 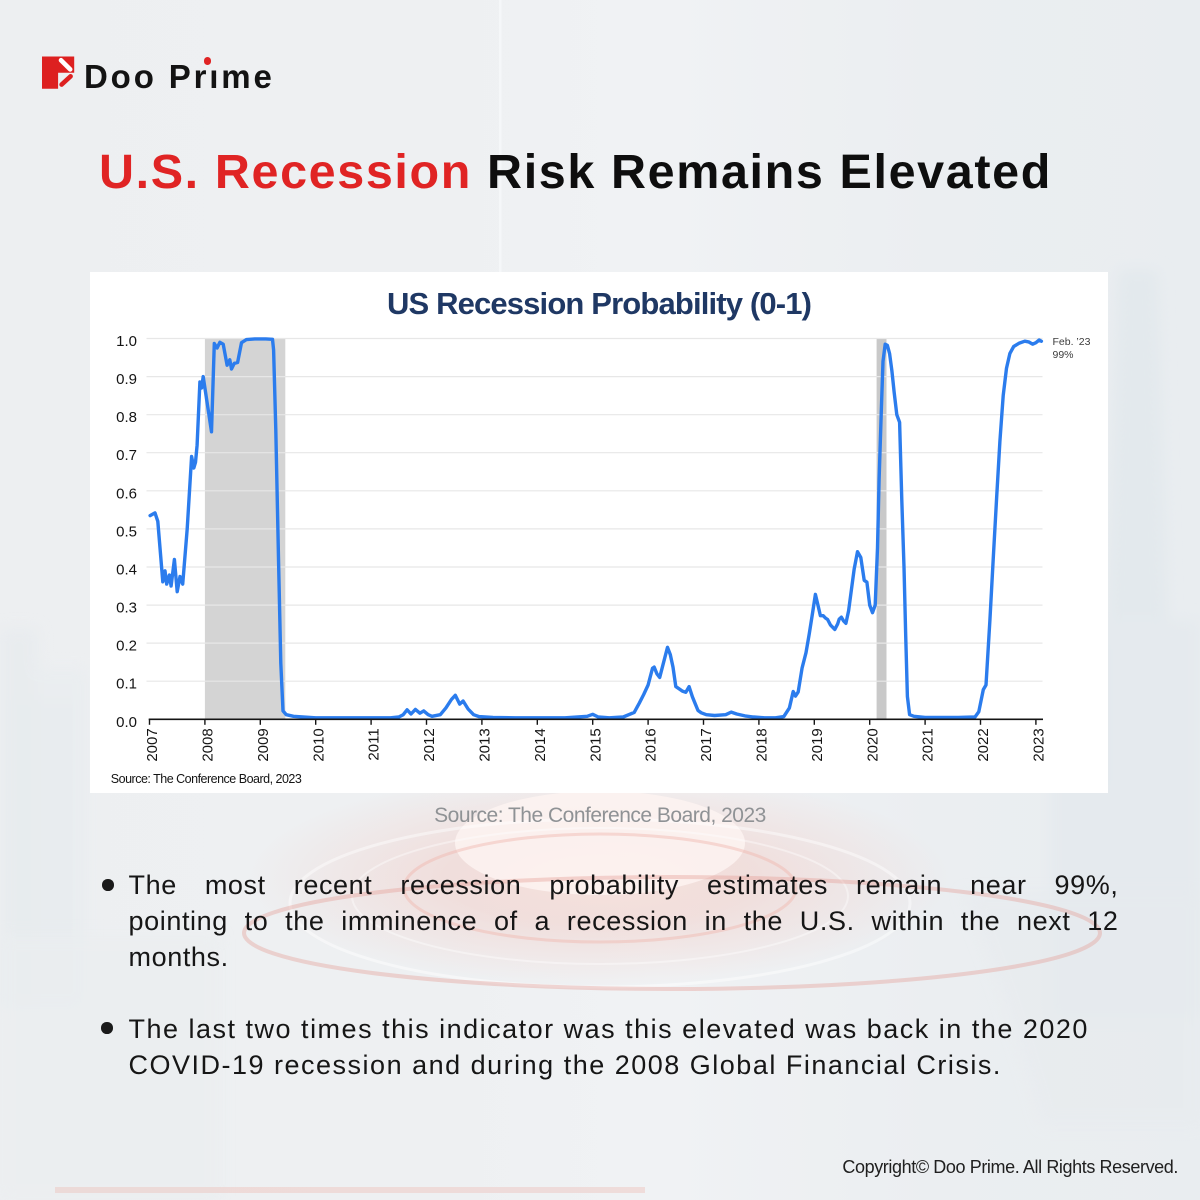 What do you see at coordinates (540, 744) in the screenshot?
I see `svg-text: 2014` at bounding box center [540, 744].